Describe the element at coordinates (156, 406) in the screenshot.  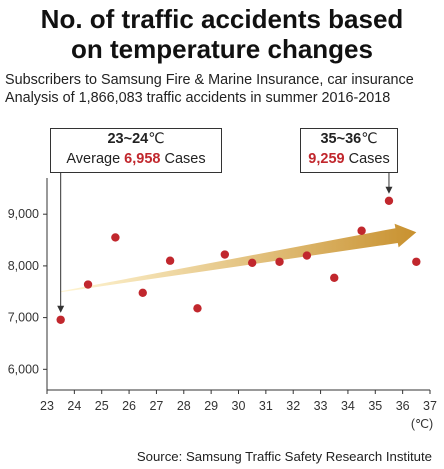
I see `x-tick-label: 27` at that location.